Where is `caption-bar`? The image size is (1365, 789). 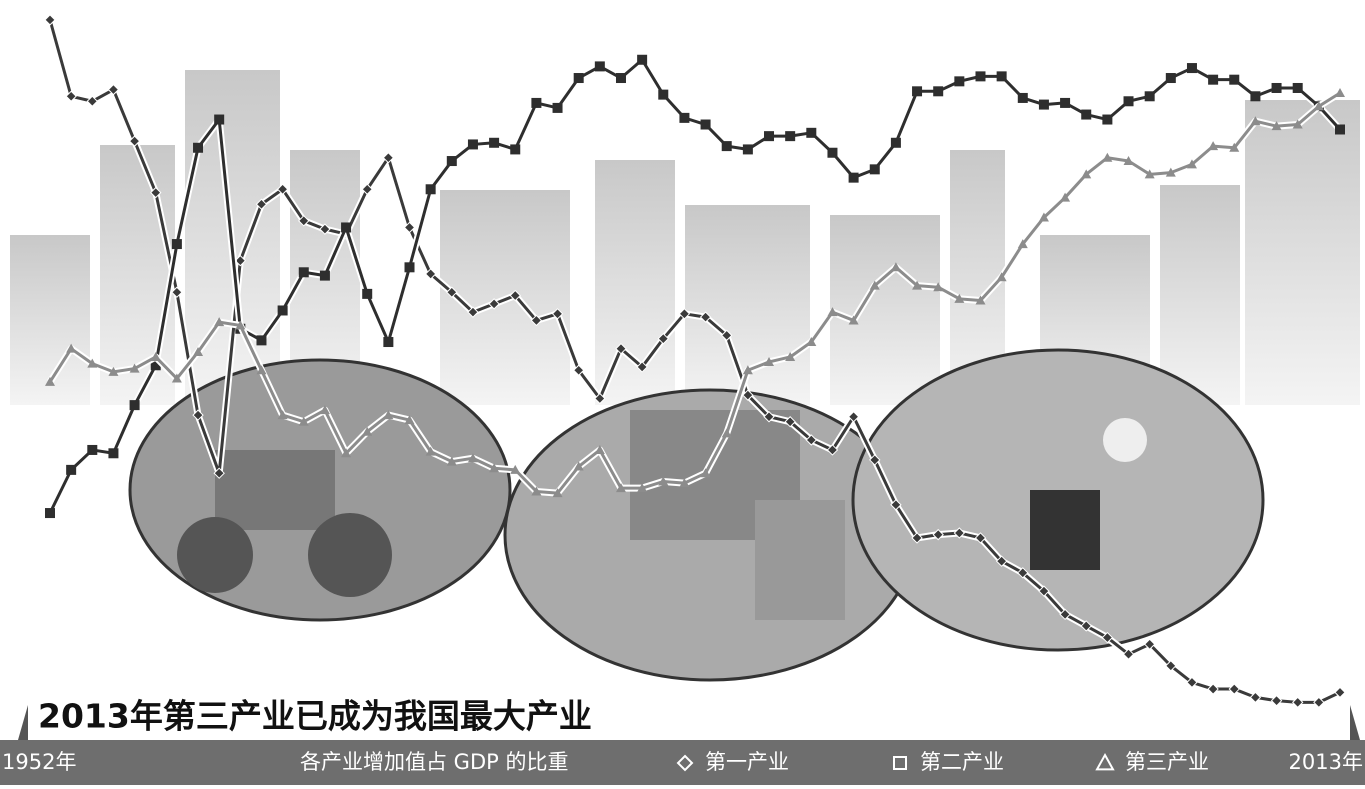
caption-bar is located at coordinates (682, 762).